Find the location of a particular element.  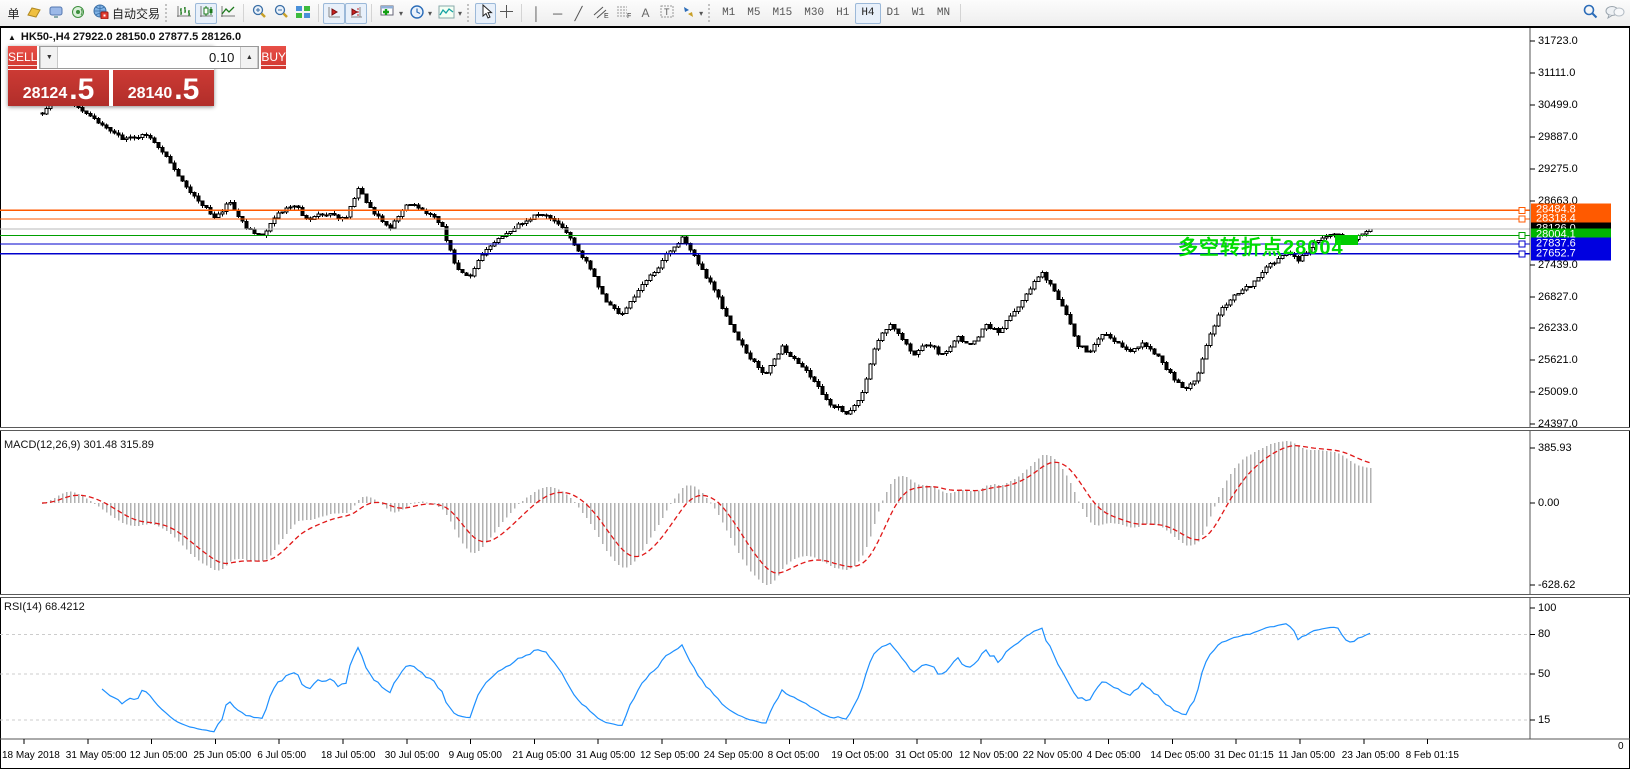

price-axis-tick: 29275.0 is located at coordinates (1558, 169).